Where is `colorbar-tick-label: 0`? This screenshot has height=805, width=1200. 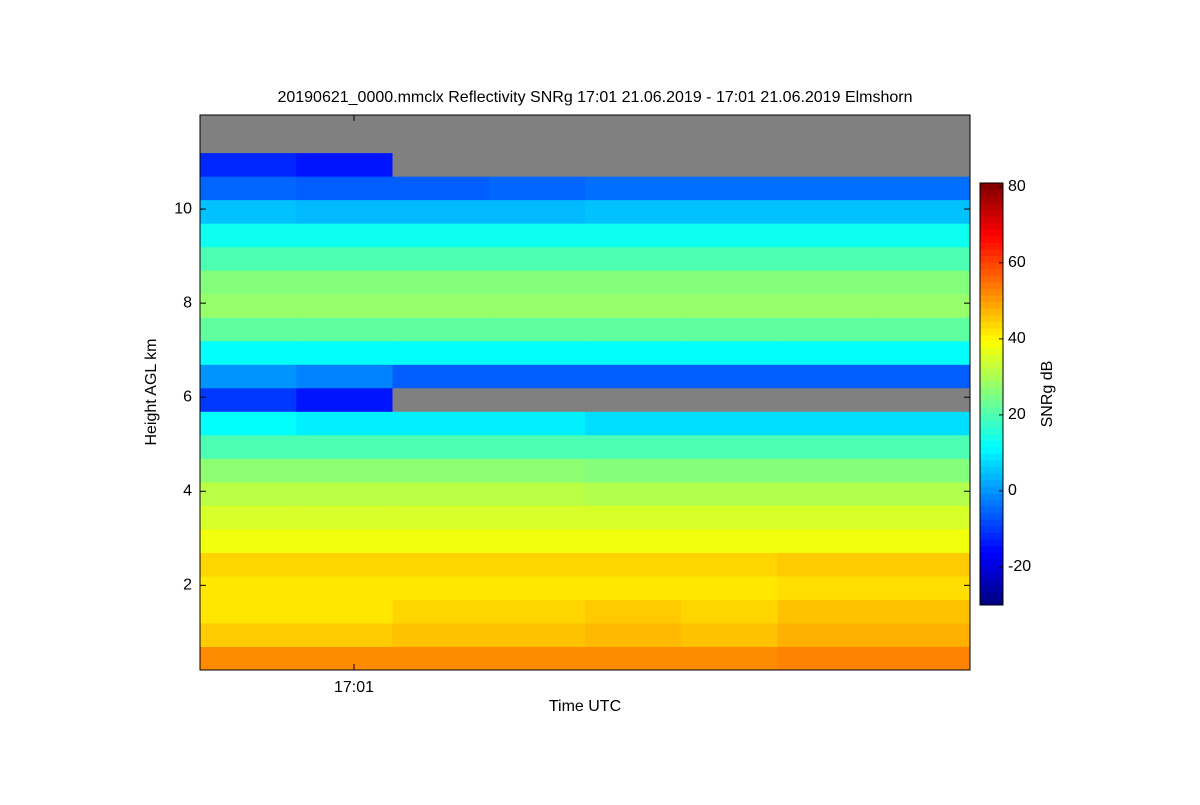
colorbar-tick-label: 0 is located at coordinates (1012, 490).